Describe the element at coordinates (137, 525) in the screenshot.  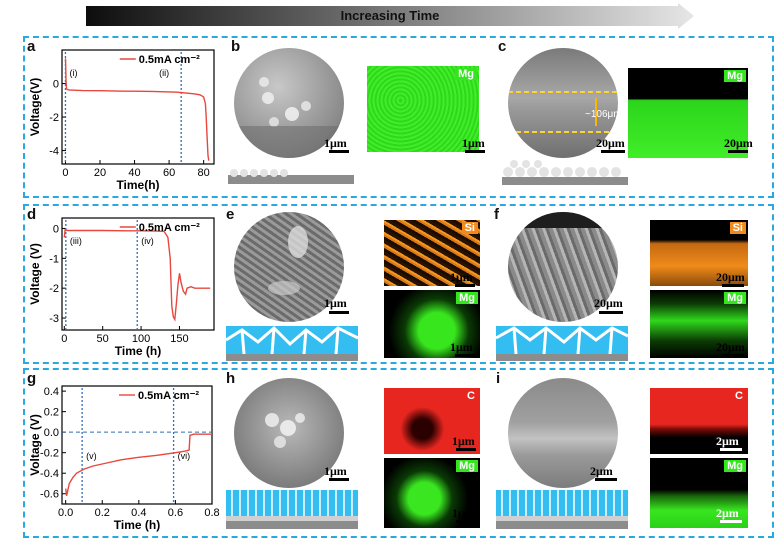
I see `x-axis-title: Time (h)` at that location.